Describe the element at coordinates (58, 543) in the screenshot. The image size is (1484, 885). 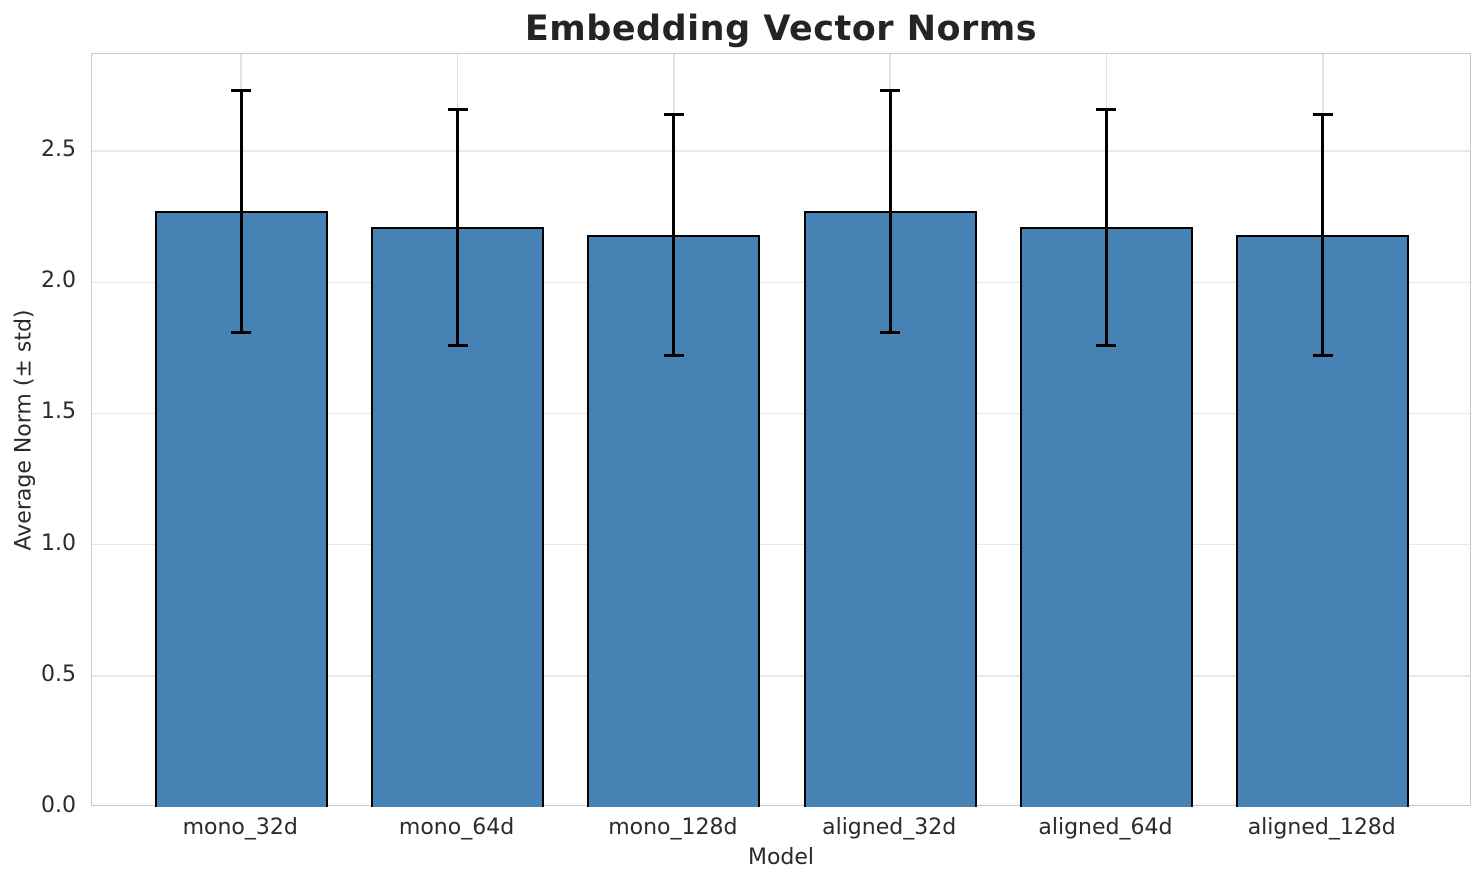
I see `y-tick-label: 1.0` at that location.